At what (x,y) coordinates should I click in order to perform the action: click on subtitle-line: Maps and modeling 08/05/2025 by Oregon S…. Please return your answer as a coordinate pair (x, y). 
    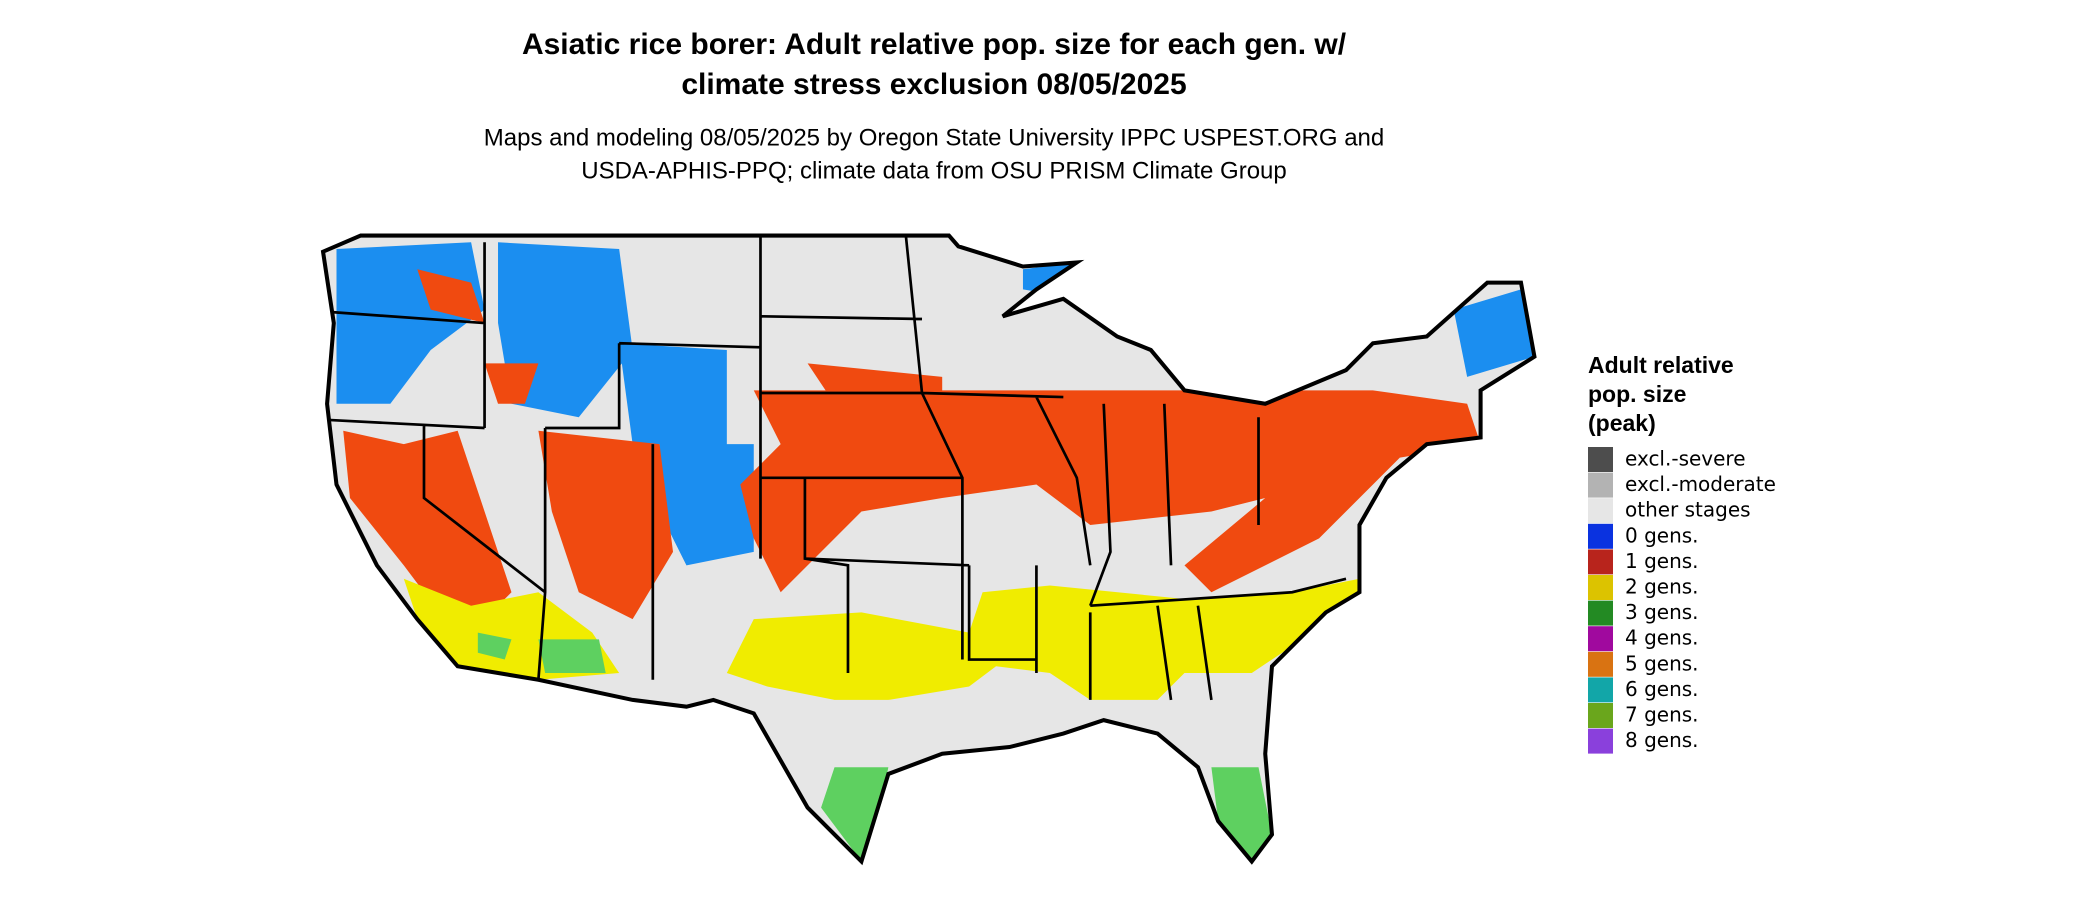
    Looking at the image, I should click on (934, 137).